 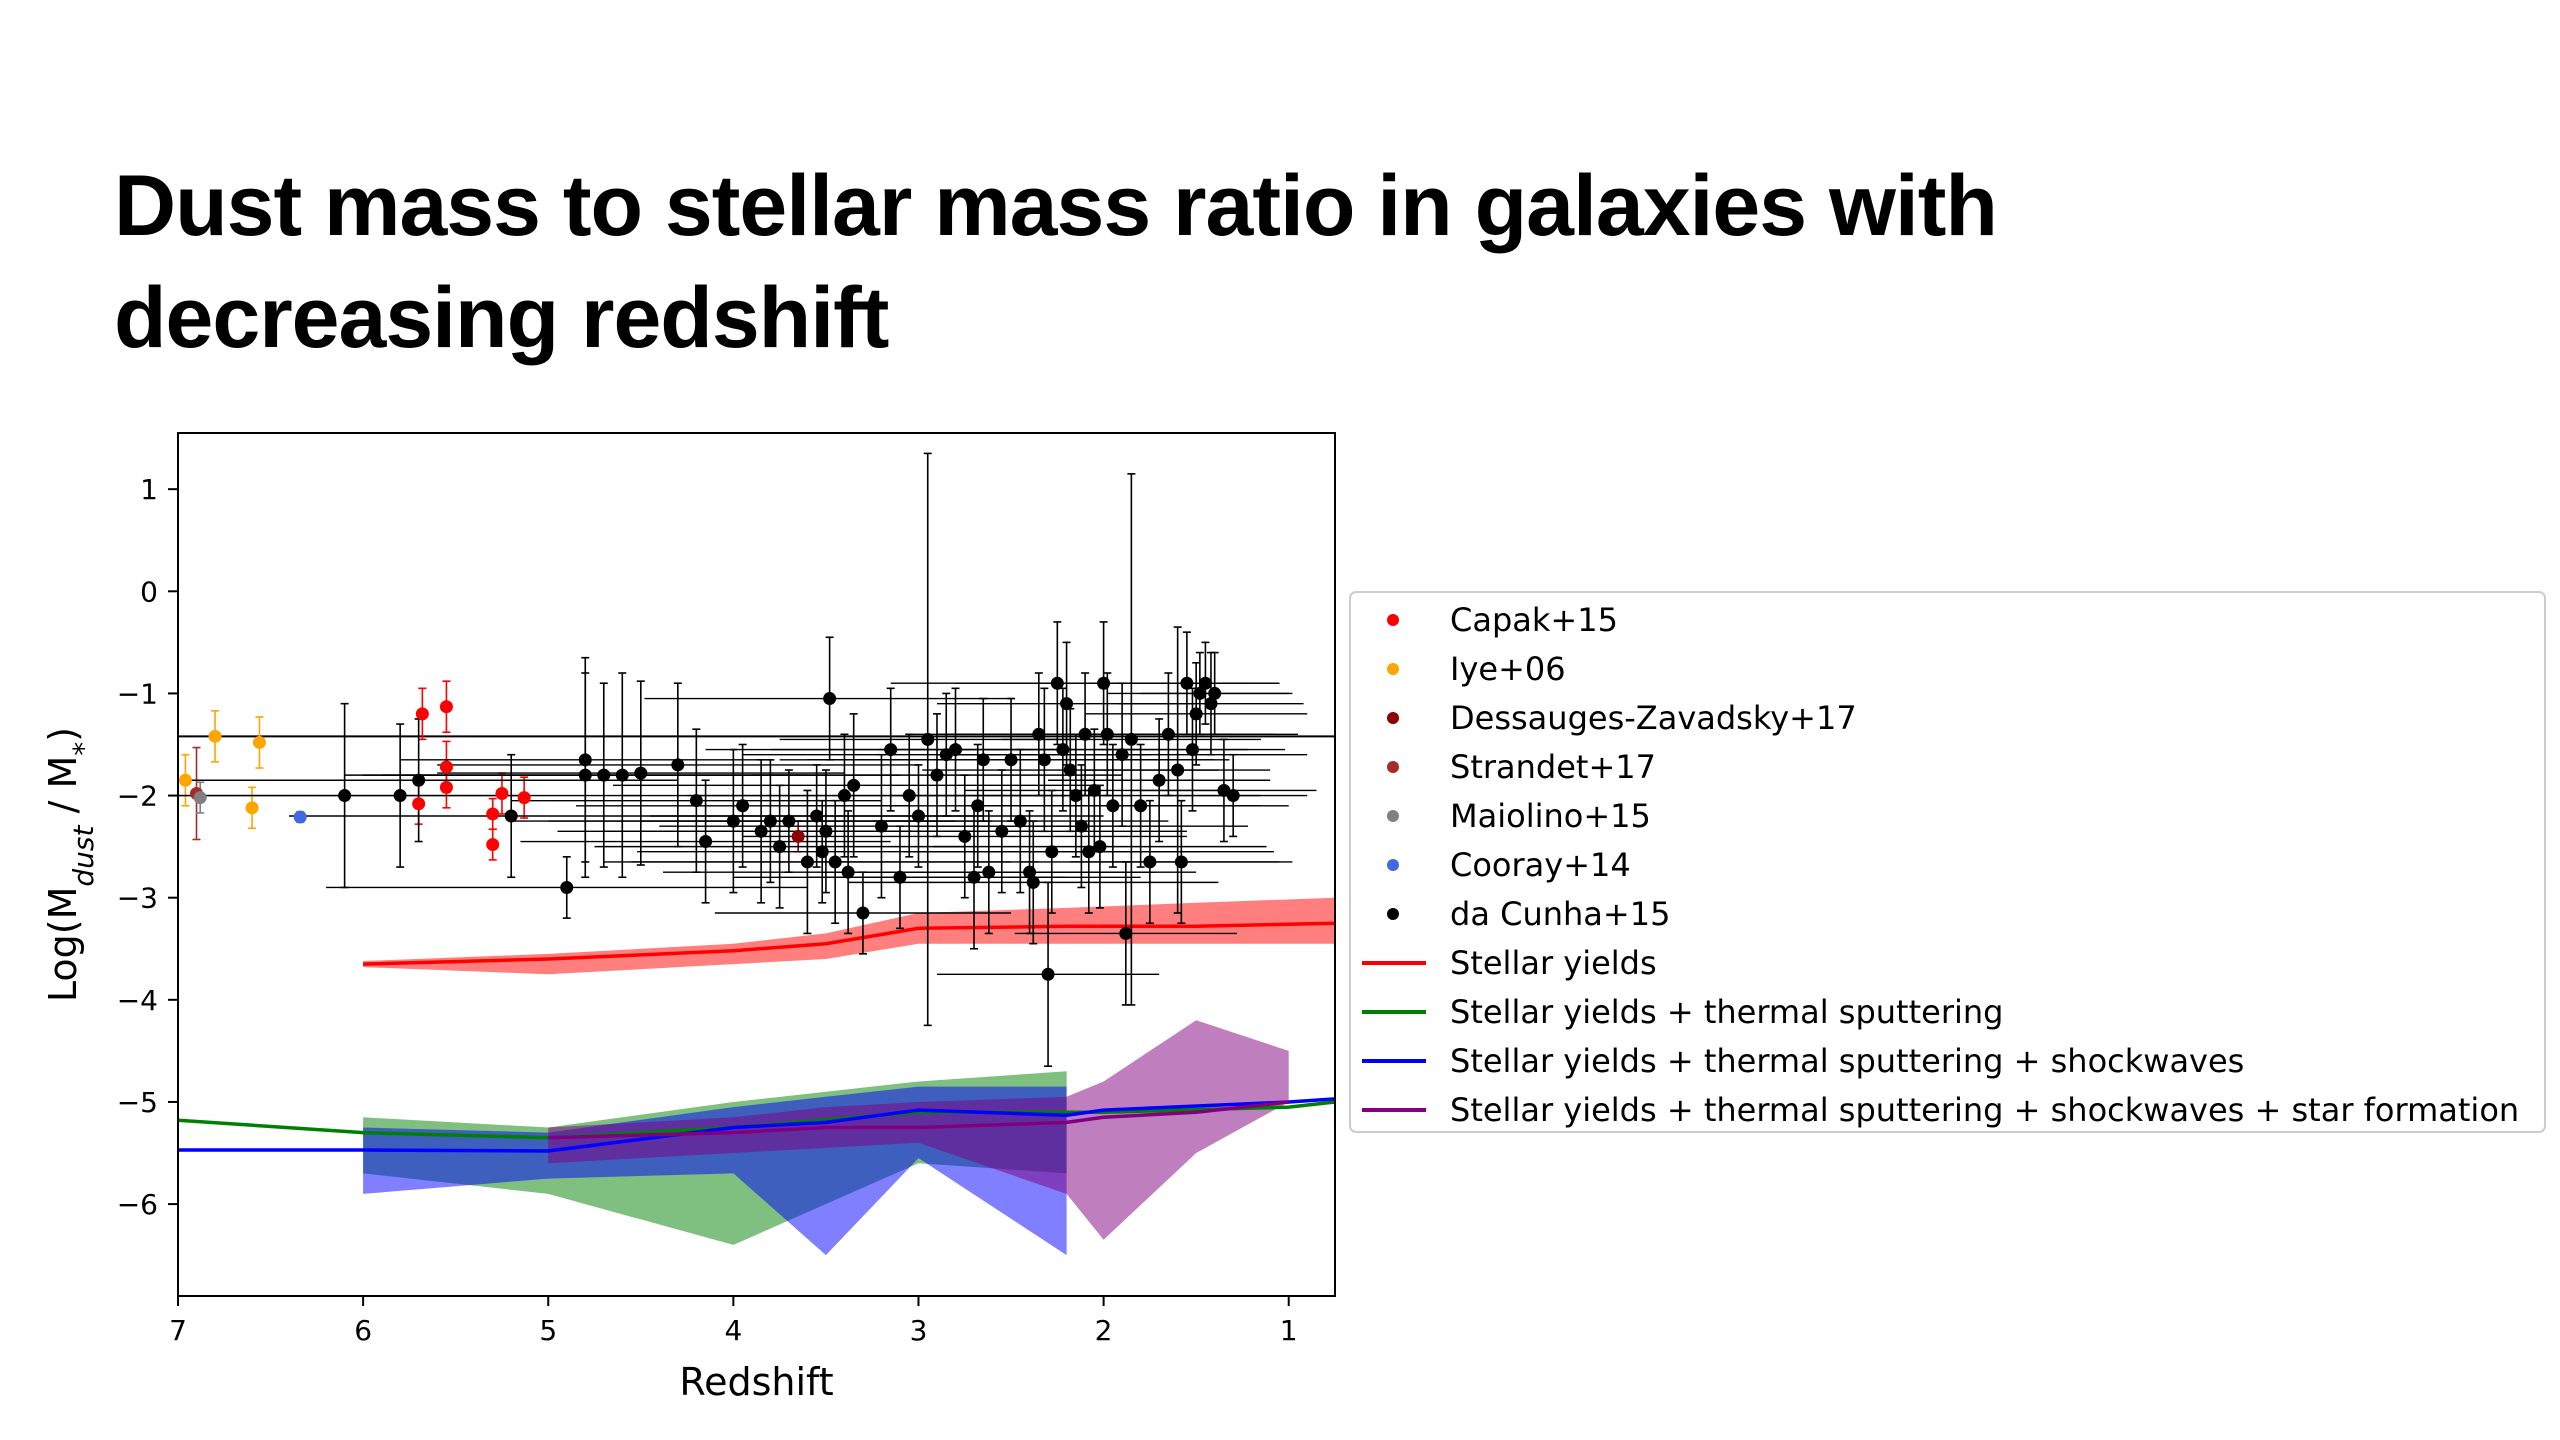 What do you see at coordinates (1653, 718) in the screenshot?
I see `legend-label: Dessauges-Zavadsky+17` at bounding box center [1653, 718].